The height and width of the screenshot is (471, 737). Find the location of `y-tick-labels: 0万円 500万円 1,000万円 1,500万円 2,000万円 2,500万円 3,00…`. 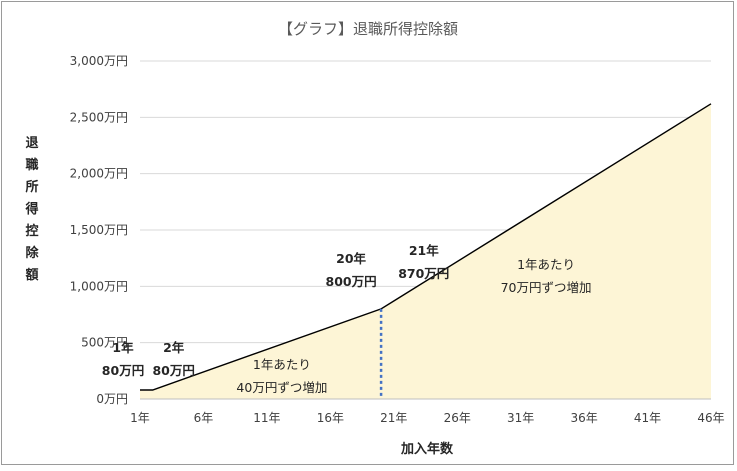

y-tick-labels: 0万円 500万円 1,000万円 1,500万円 2,000万円 2,500万円 3,00… is located at coordinates (99, 230).